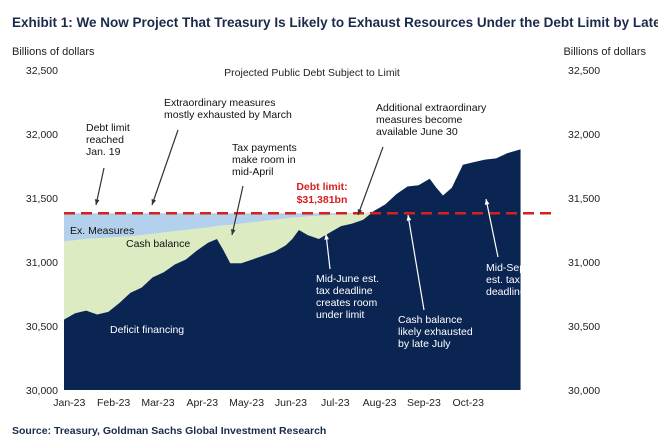 The image size is (658, 448). What do you see at coordinates (468, 403) in the screenshot?
I see `x-tick-label: Oct-23` at bounding box center [468, 403].